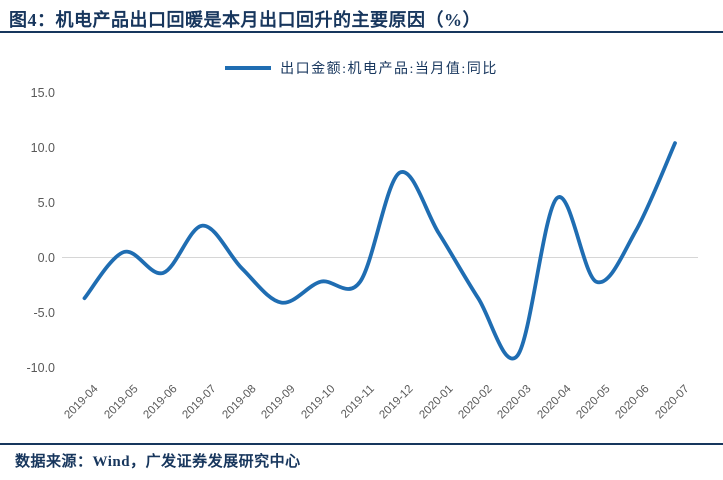  Describe the element at coordinates (41, 367) in the screenshot. I see `y-axis-tick-label: -10.0` at that location.